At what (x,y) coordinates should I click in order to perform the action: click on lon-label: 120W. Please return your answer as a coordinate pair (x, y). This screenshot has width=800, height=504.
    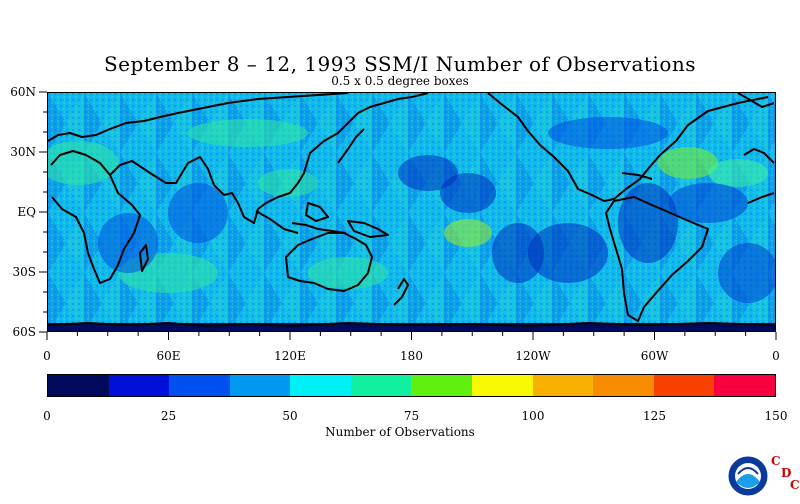
    Looking at the image, I should click on (533, 356).